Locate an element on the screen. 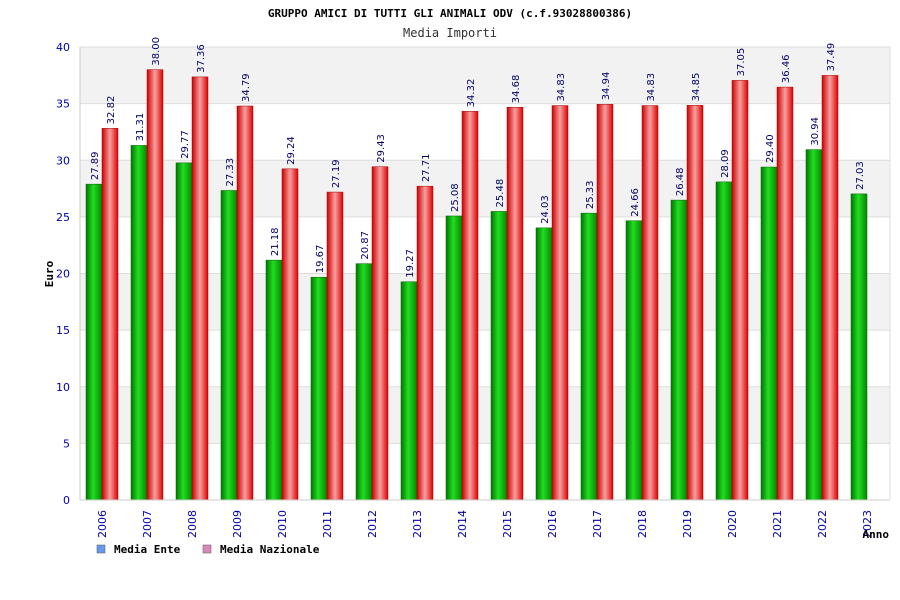  data-label: 30.94 is located at coordinates (815, 131).